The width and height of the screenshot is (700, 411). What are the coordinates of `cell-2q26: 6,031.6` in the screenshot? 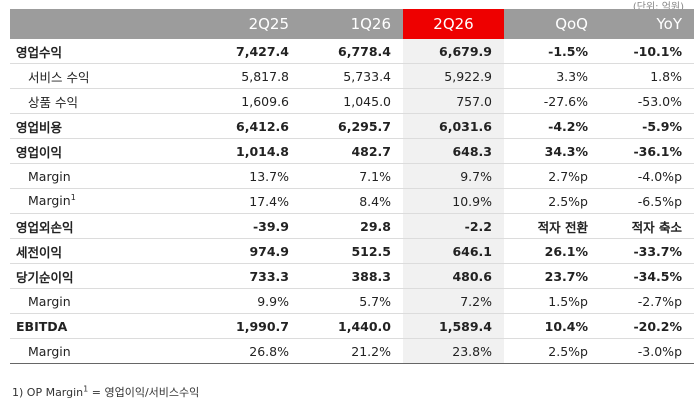 It's located at (453, 126).